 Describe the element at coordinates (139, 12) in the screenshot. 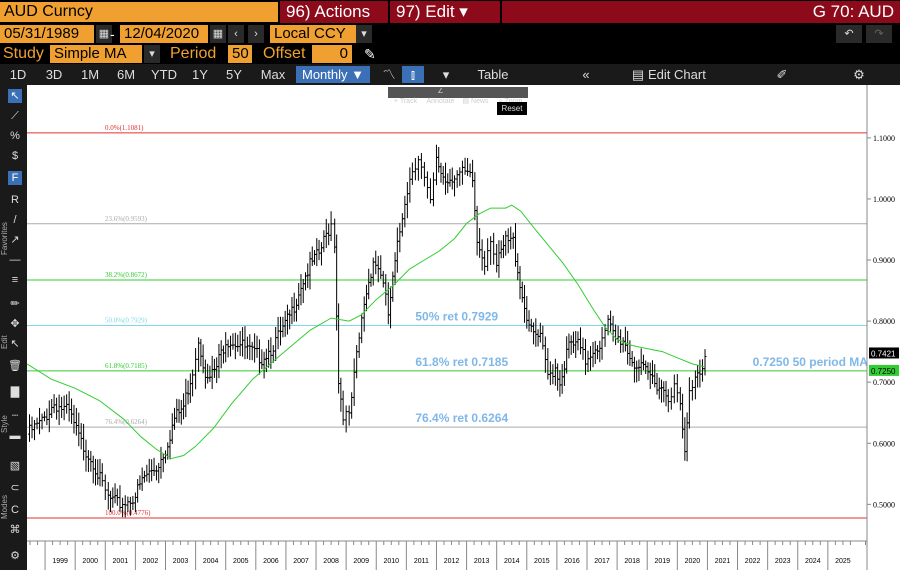

I see `security-field: AUD Curncy` at that location.